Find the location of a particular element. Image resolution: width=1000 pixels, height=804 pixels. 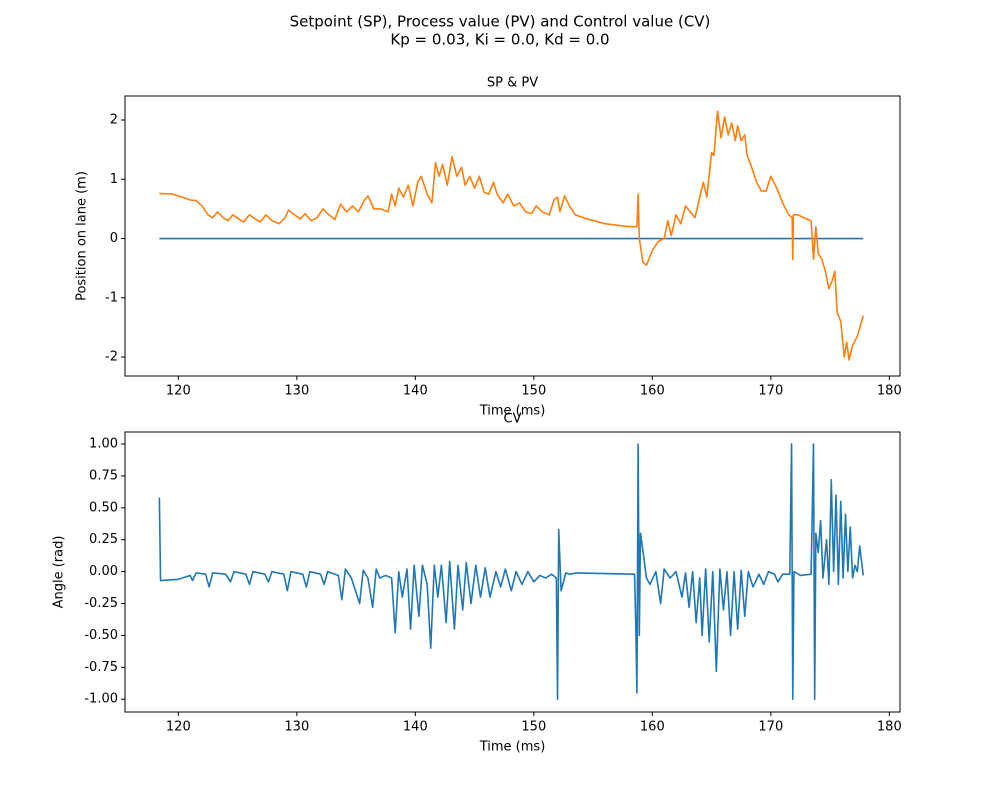

y-tick-label: -0.25 is located at coordinates (101, 603).